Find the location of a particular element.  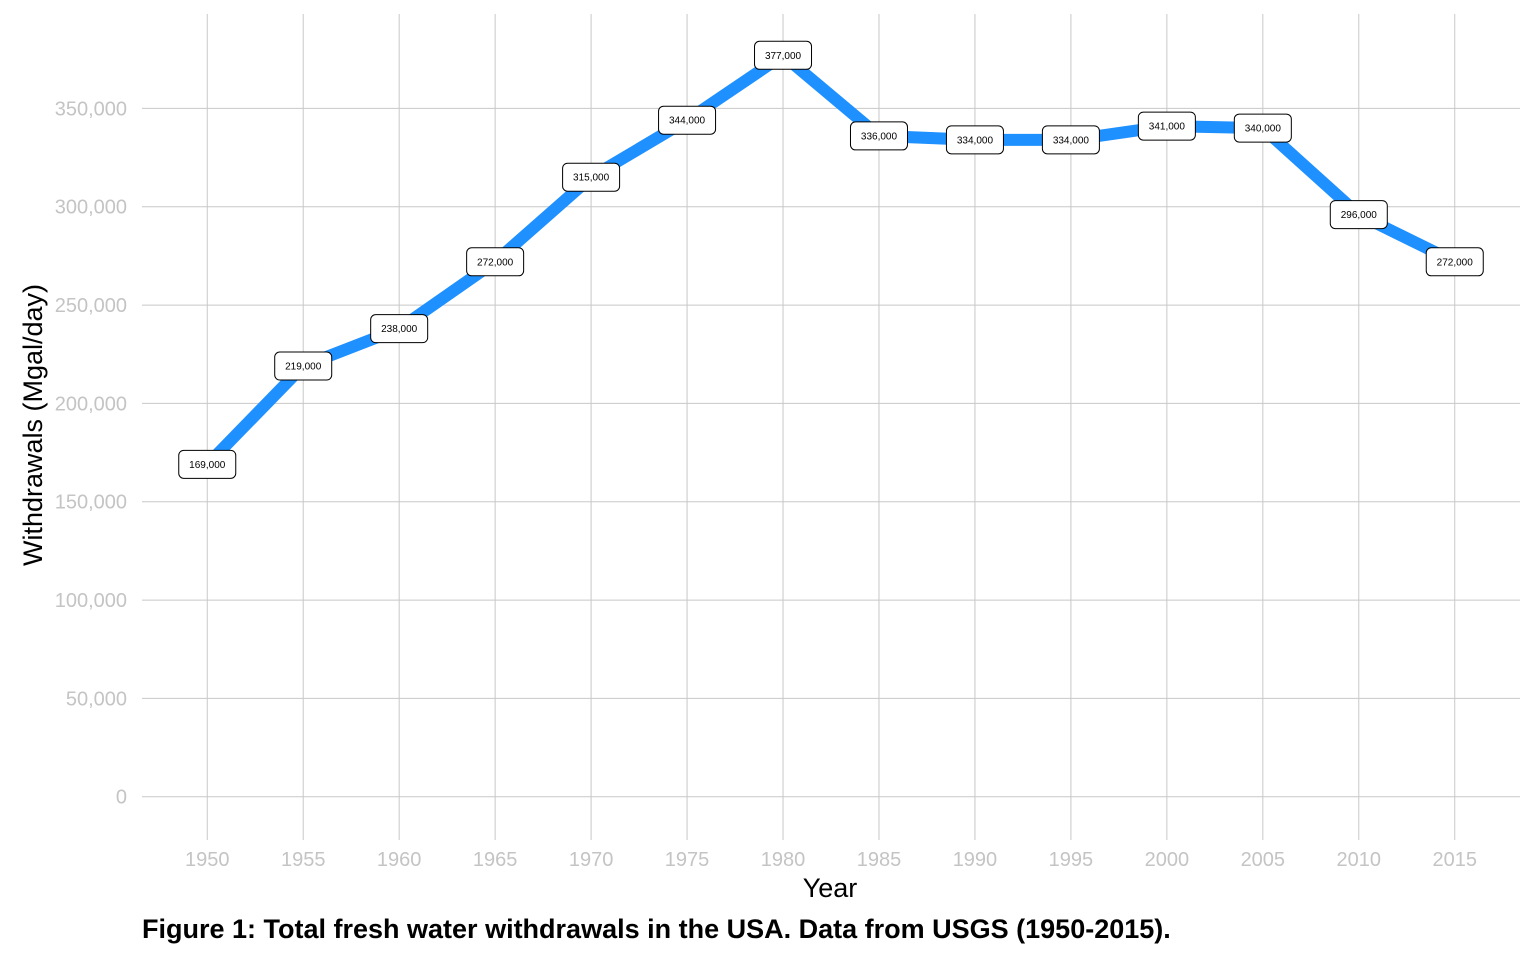

x-tick-label: 1965 is located at coordinates (495, 860).